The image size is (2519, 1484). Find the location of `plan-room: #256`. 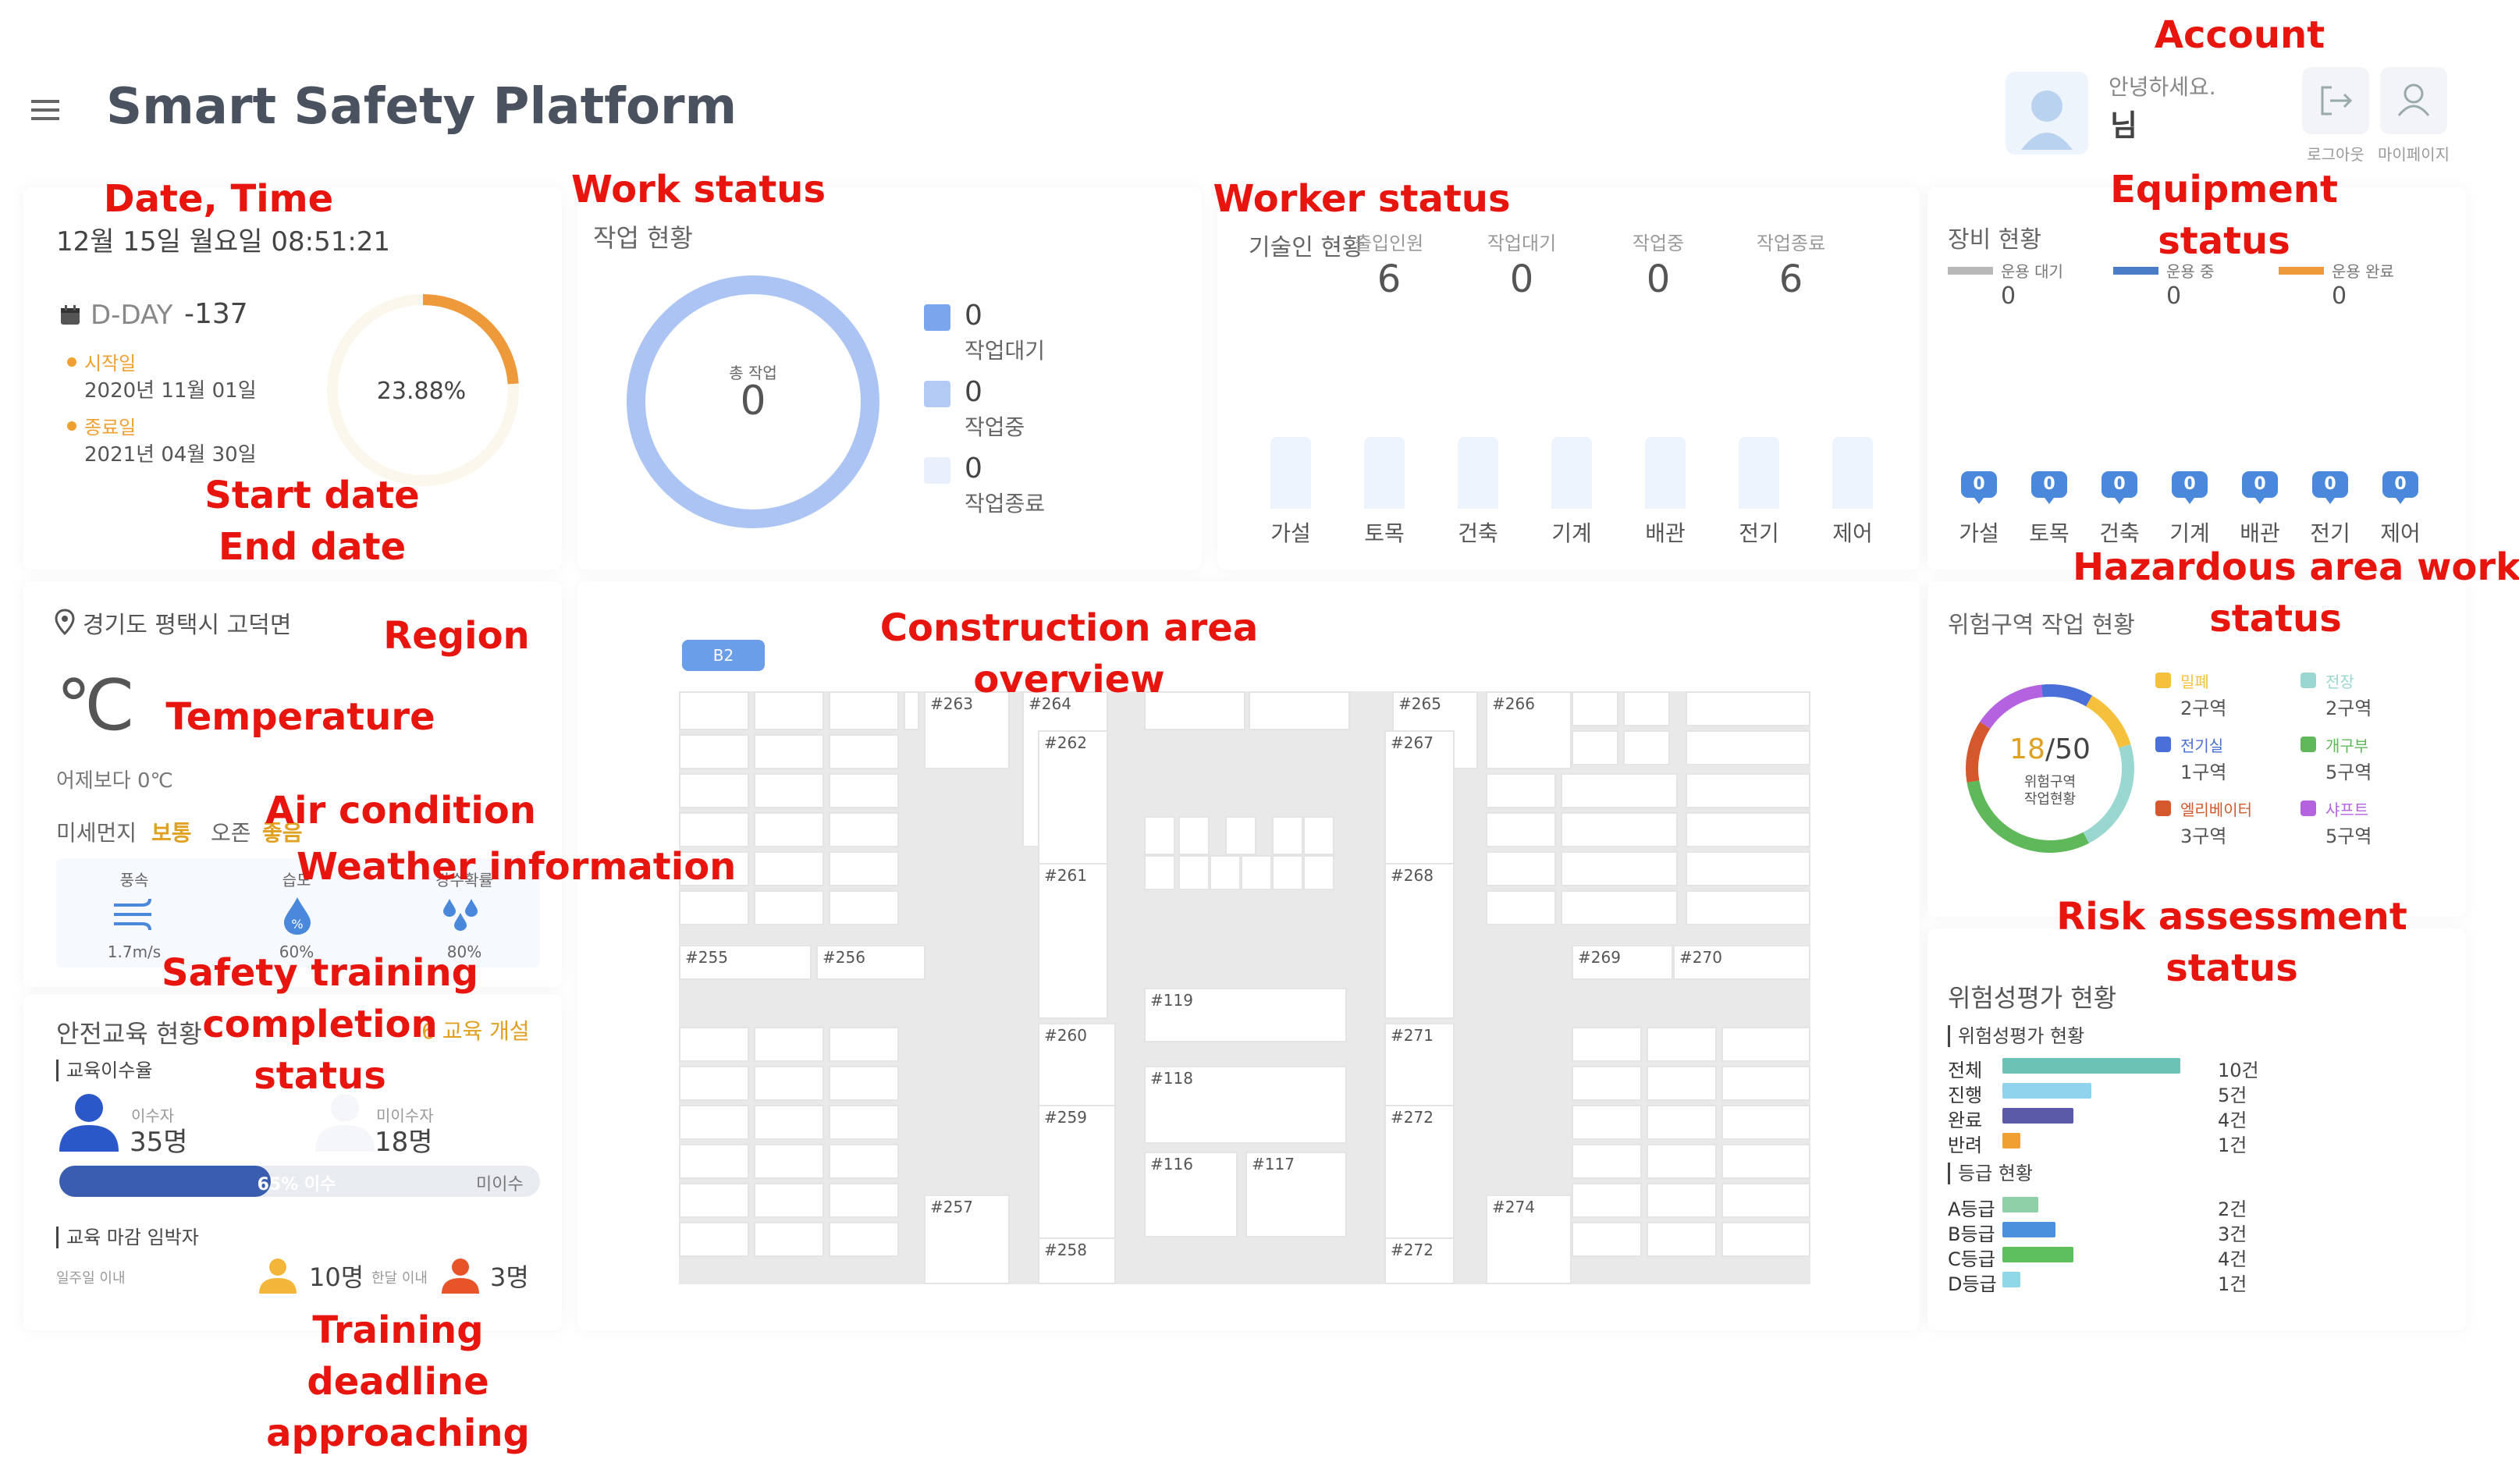

plan-room: #256 is located at coordinates (871, 962).